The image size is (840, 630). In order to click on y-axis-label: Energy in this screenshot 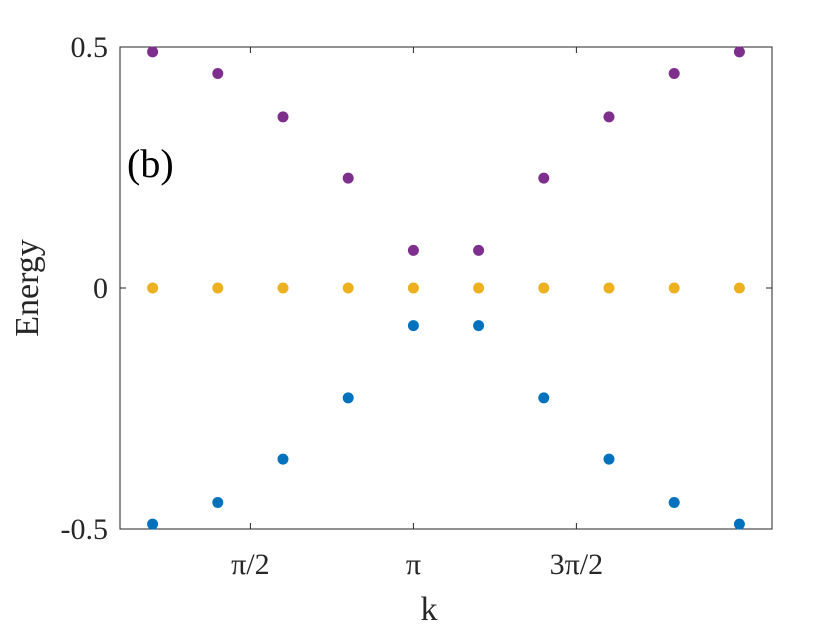, I will do `click(27, 288)`.